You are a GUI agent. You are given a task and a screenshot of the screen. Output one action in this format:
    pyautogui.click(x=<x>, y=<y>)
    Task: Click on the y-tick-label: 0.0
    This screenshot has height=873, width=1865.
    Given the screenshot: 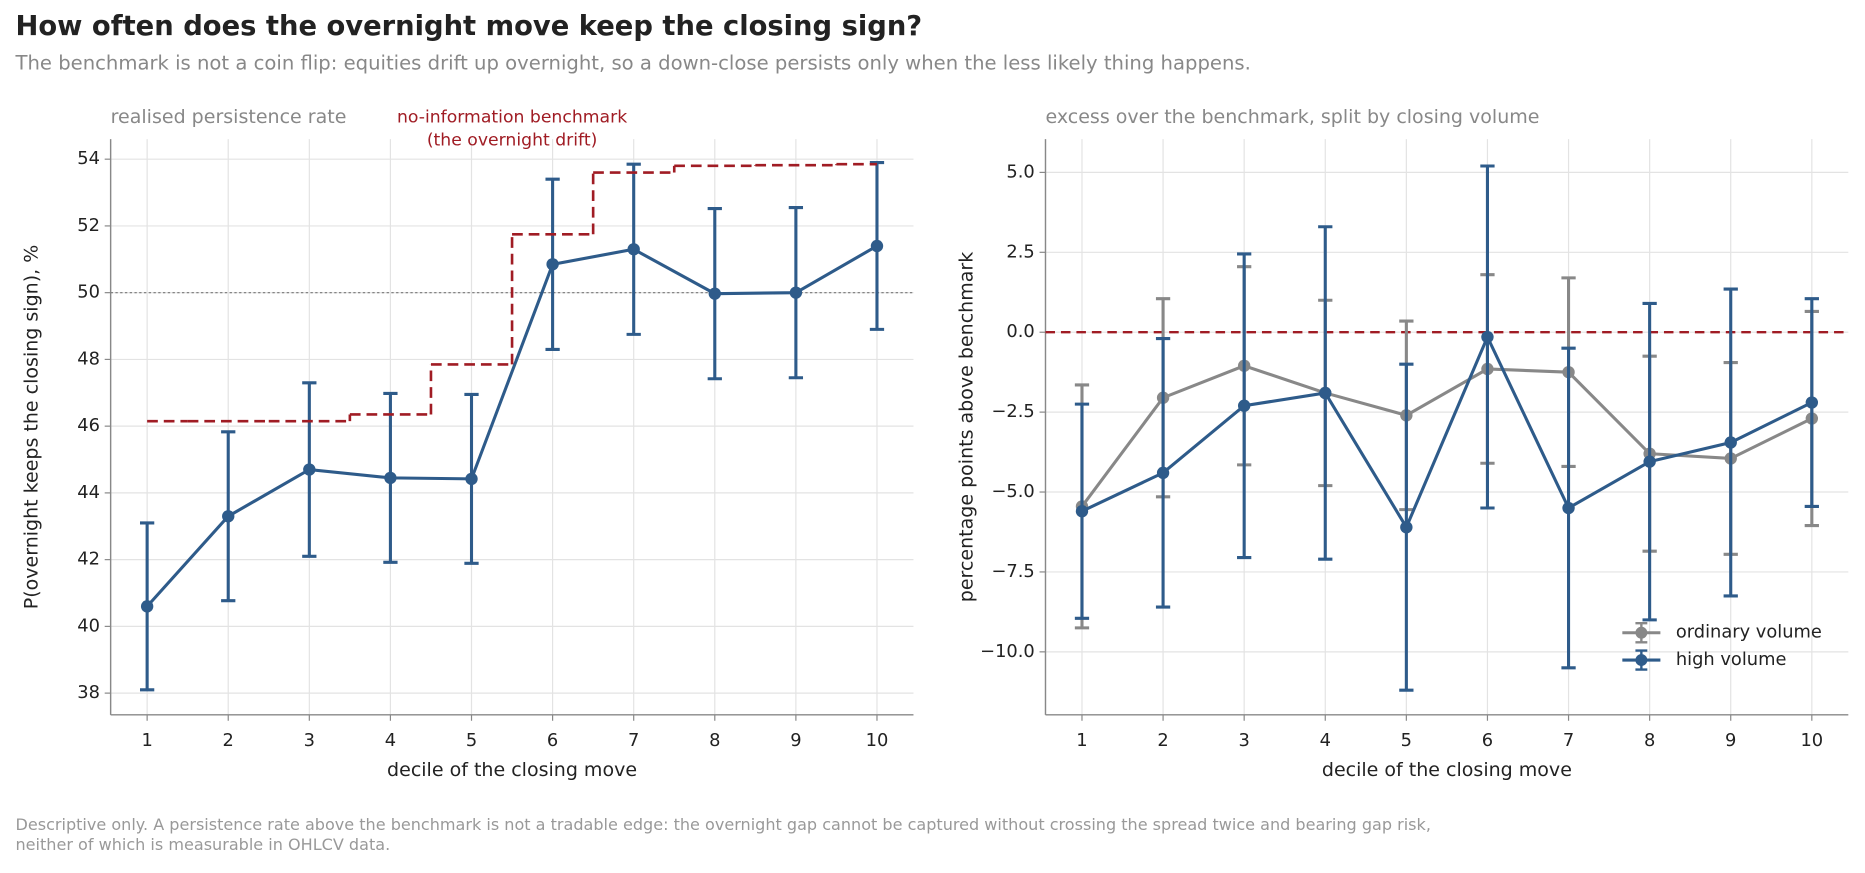 What is the action you would take?
    pyautogui.click(x=1020, y=331)
    